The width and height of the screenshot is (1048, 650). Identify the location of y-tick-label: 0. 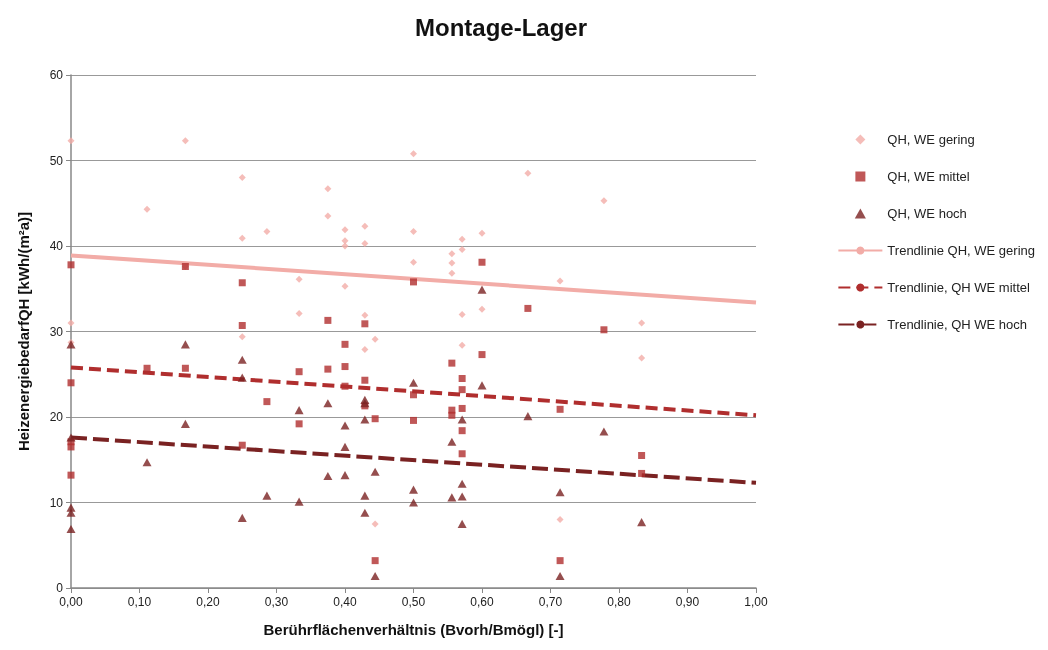
(60, 588).